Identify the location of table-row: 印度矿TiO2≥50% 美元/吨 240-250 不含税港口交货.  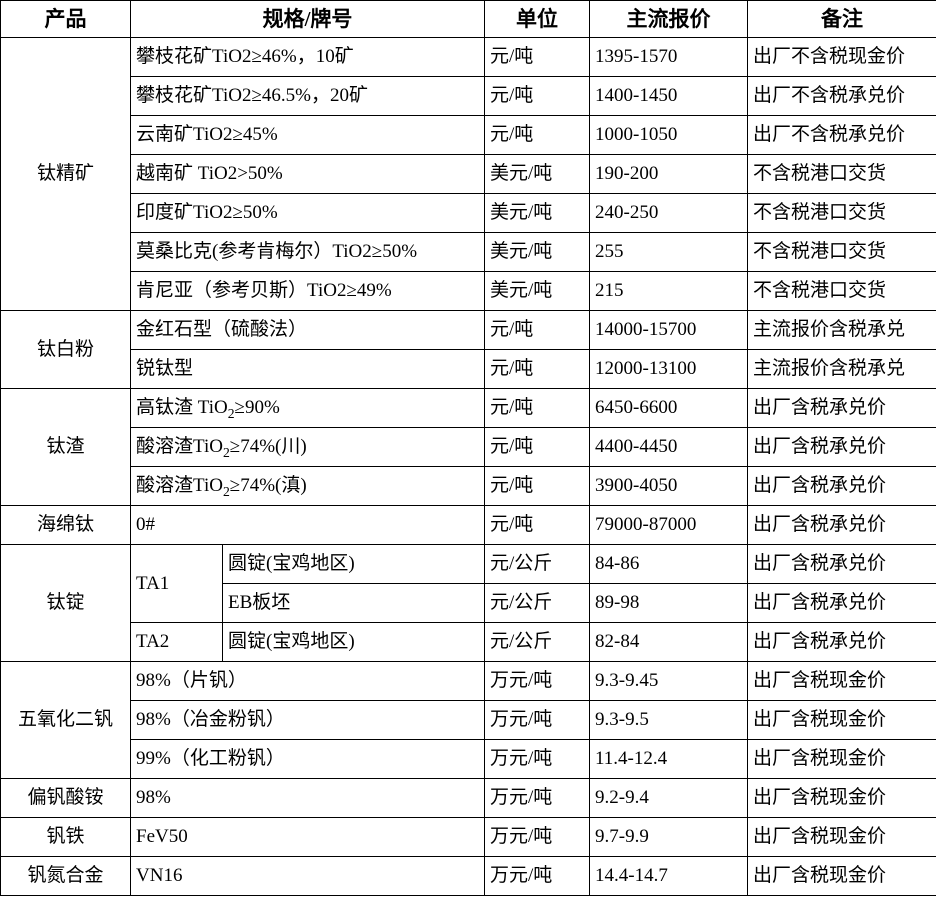
(468, 213).